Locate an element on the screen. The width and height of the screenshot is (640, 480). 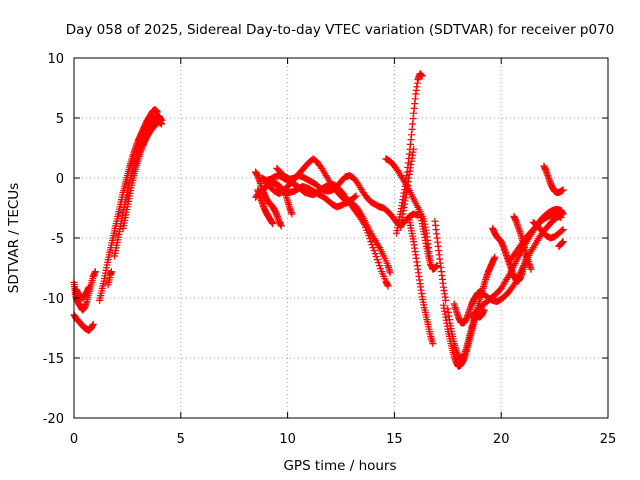
x-axis-label: GPS time / hours is located at coordinates (339, 466).